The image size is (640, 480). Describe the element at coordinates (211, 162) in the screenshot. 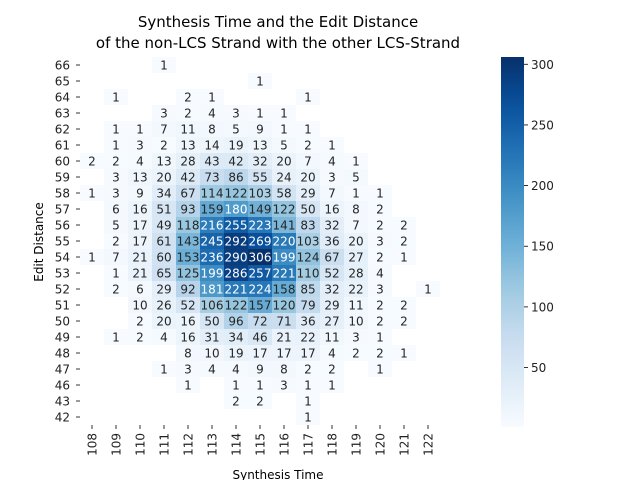

I see `heatmap-cell-label: 43` at that location.